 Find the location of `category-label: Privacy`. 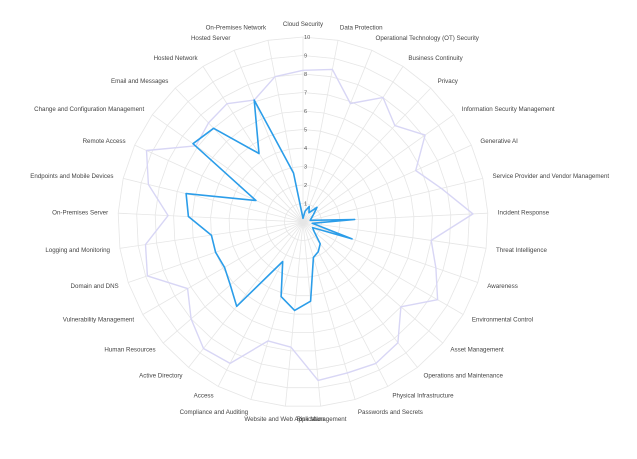

category-label: Privacy is located at coordinates (448, 81).